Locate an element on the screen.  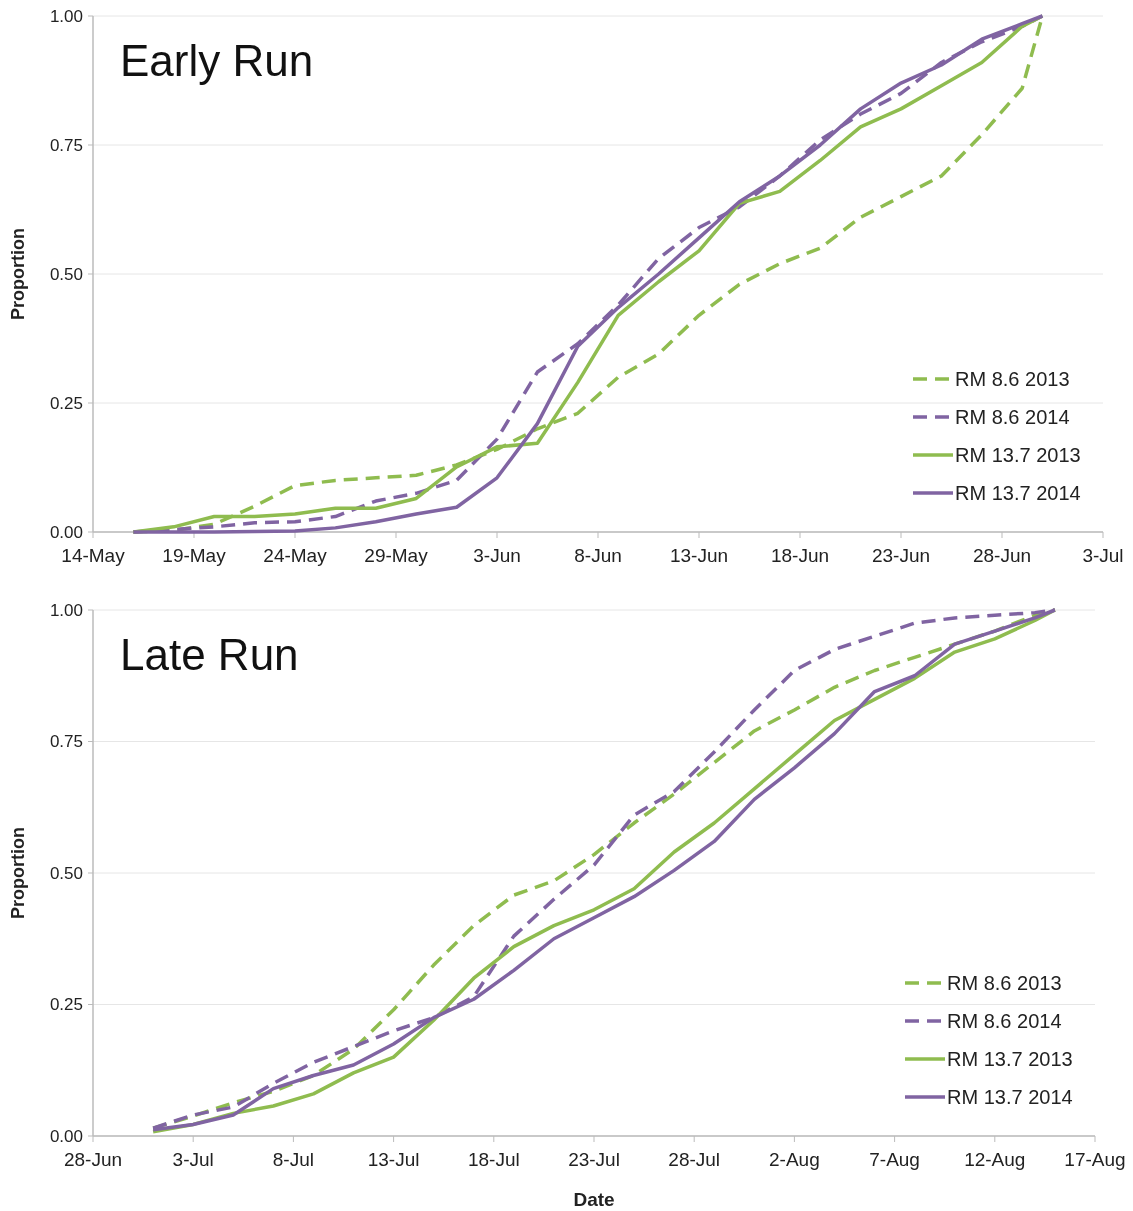
x-tick-label: 2-Aug is located at coordinates (794, 1159).